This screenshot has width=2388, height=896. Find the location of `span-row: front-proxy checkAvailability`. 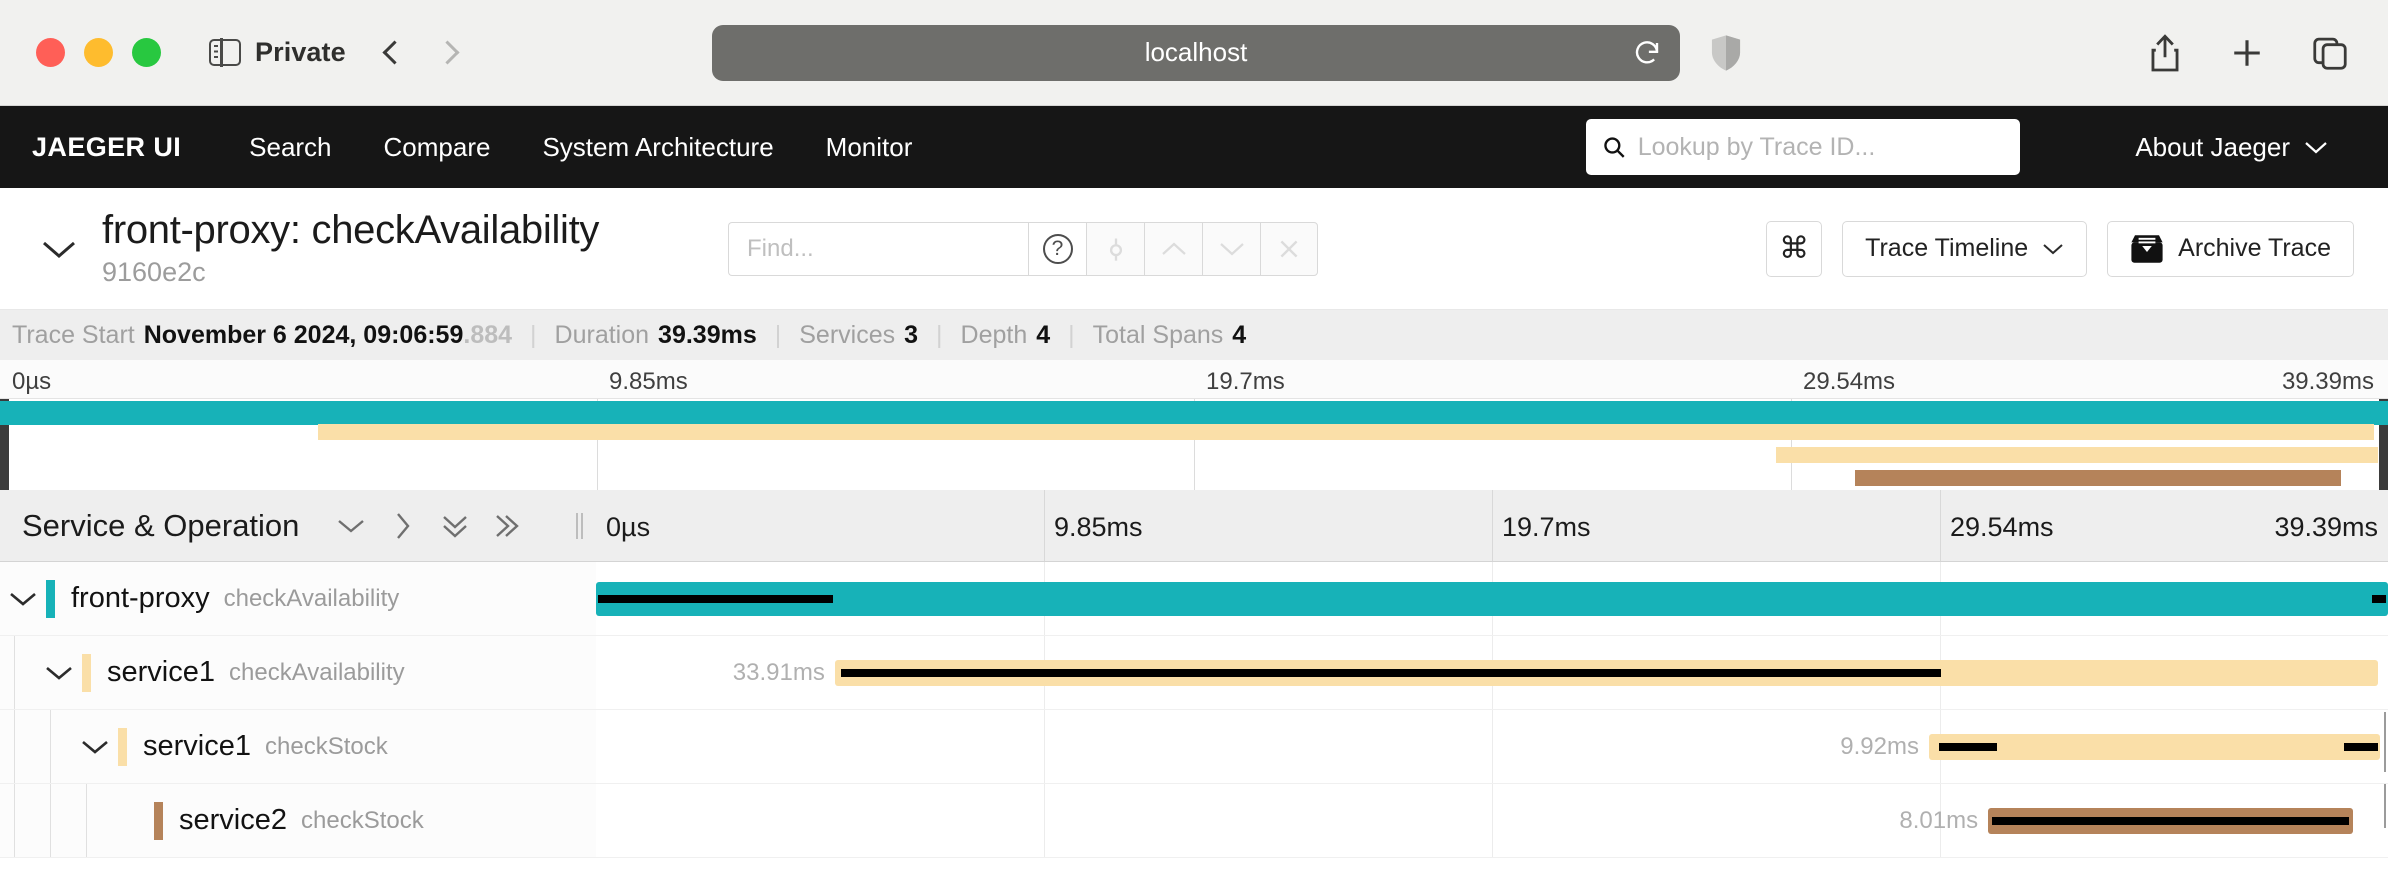

span-row: front-proxy checkAvailability is located at coordinates (1194, 599).